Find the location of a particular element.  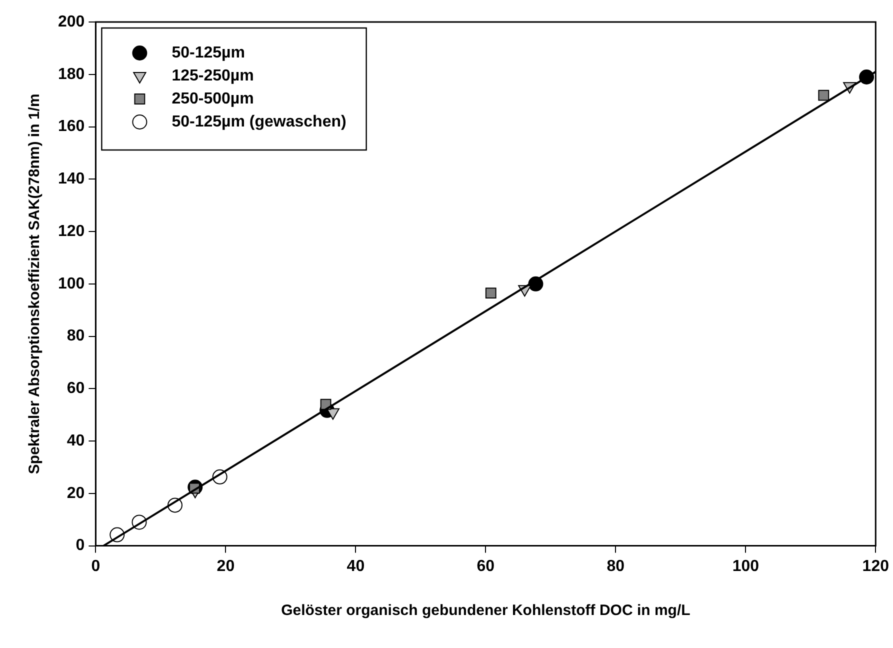

x-tick-label: 40 is located at coordinates (355, 566).